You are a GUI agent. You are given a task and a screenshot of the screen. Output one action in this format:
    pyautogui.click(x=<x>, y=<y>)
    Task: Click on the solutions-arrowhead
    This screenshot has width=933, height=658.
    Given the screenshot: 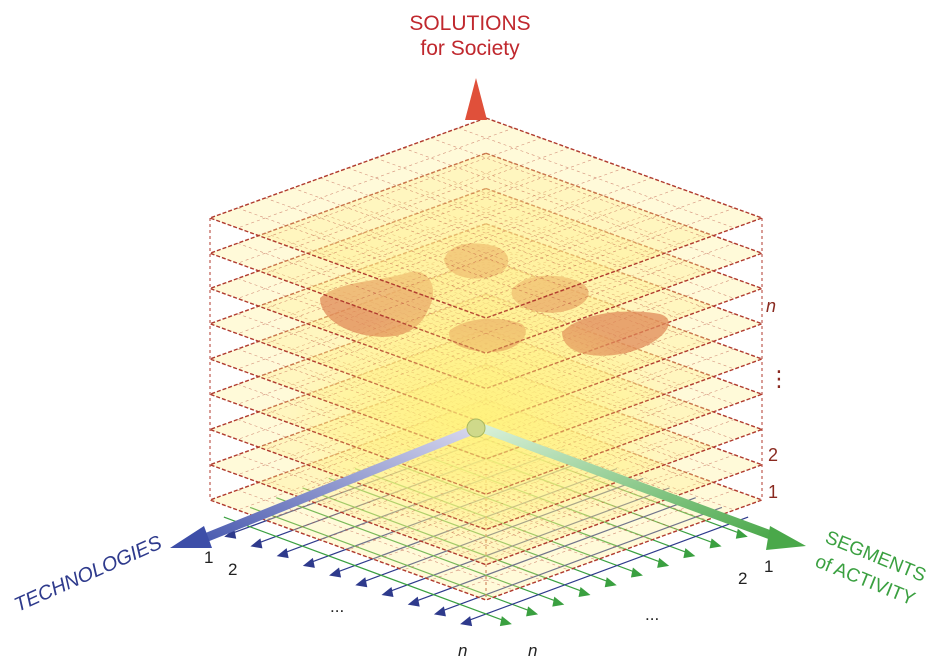 What is the action you would take?
    pyautogui.click(x=476, y=99)
    